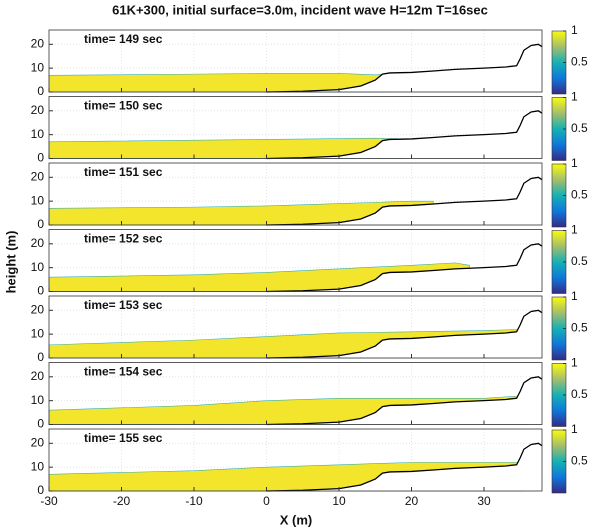 The width and height of the screenshot is (590, 531). What do you see at coordinates (484, 501) in the screenshot?
I see `x-tick-label: 30` at bounding box center [484, 501].